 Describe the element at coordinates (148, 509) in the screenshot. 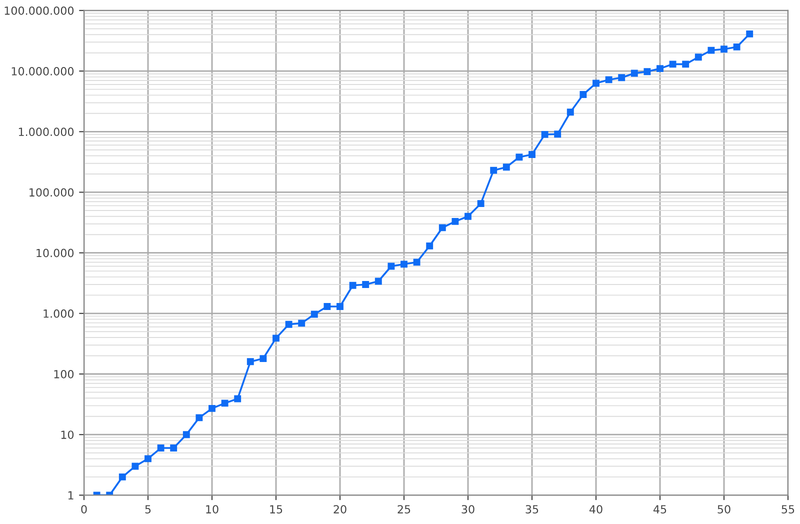

I see `x-tick-label: 5` at that location.